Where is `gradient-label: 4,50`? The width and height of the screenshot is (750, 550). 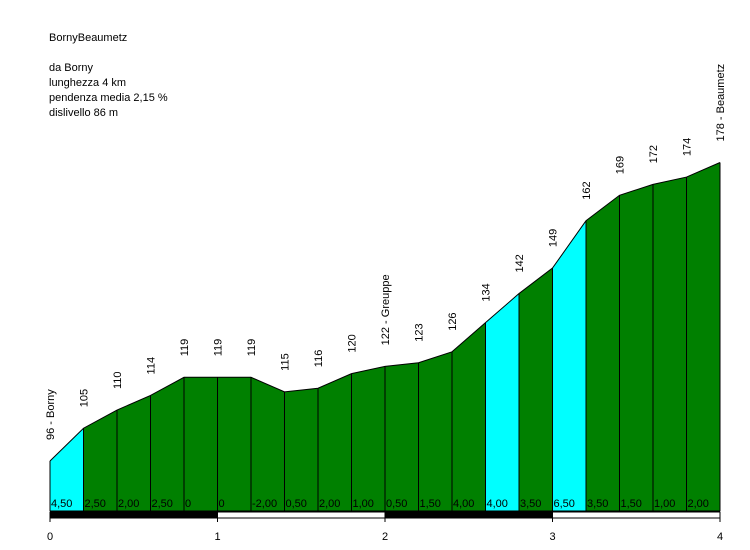 gradient-label: 4,50 is located at coordinates (61, 504).